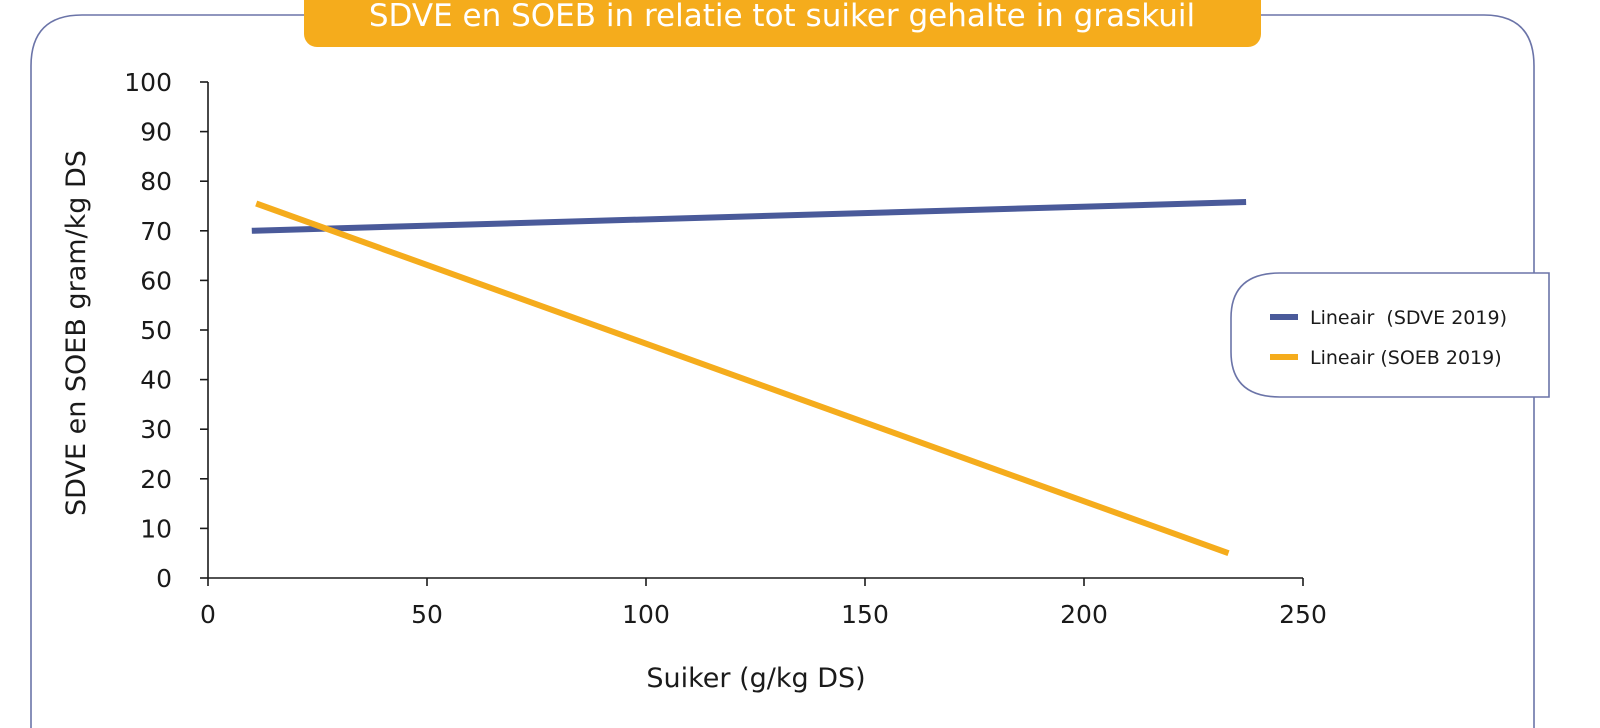  Describe the element at coordinates (156, 380) in the screenshot. I see `y-tick-label: 40` at that location.